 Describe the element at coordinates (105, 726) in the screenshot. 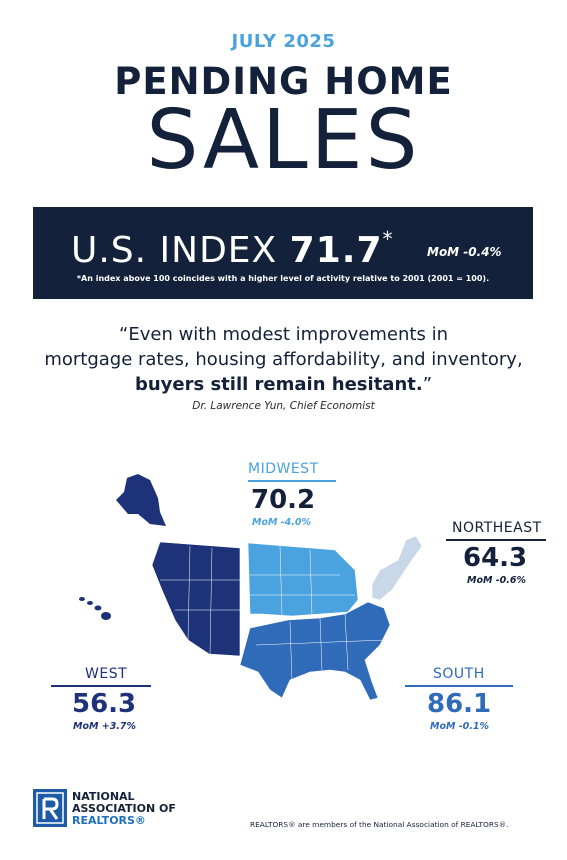

I see `west-mom: MoM +3.7%` at that location.